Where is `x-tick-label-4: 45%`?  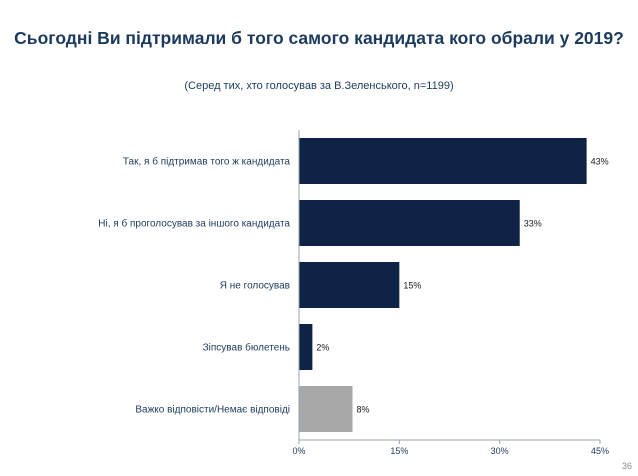
x-tick-label-4: 45% is located at coordinates (600, 451).